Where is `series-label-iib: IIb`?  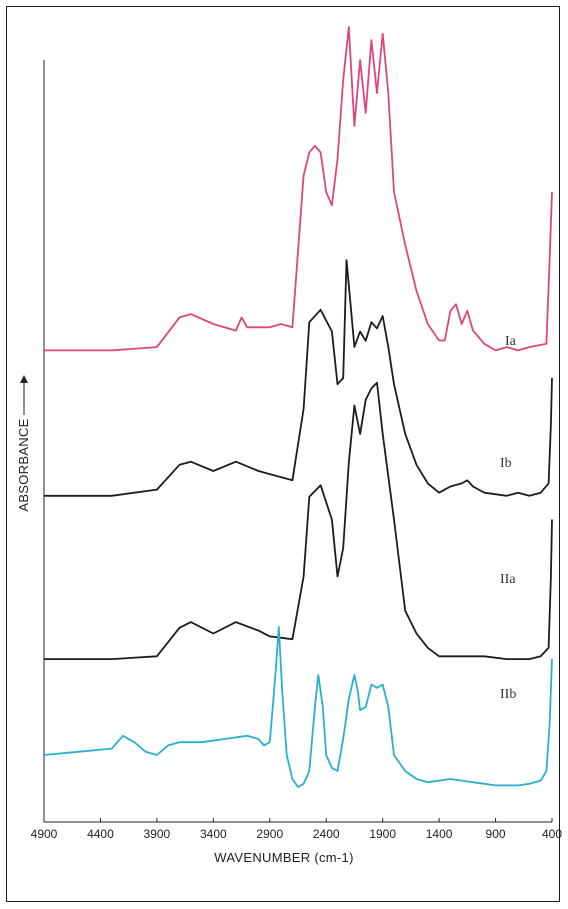 series-label-iib: IIb is located at coordinates (508, 694).